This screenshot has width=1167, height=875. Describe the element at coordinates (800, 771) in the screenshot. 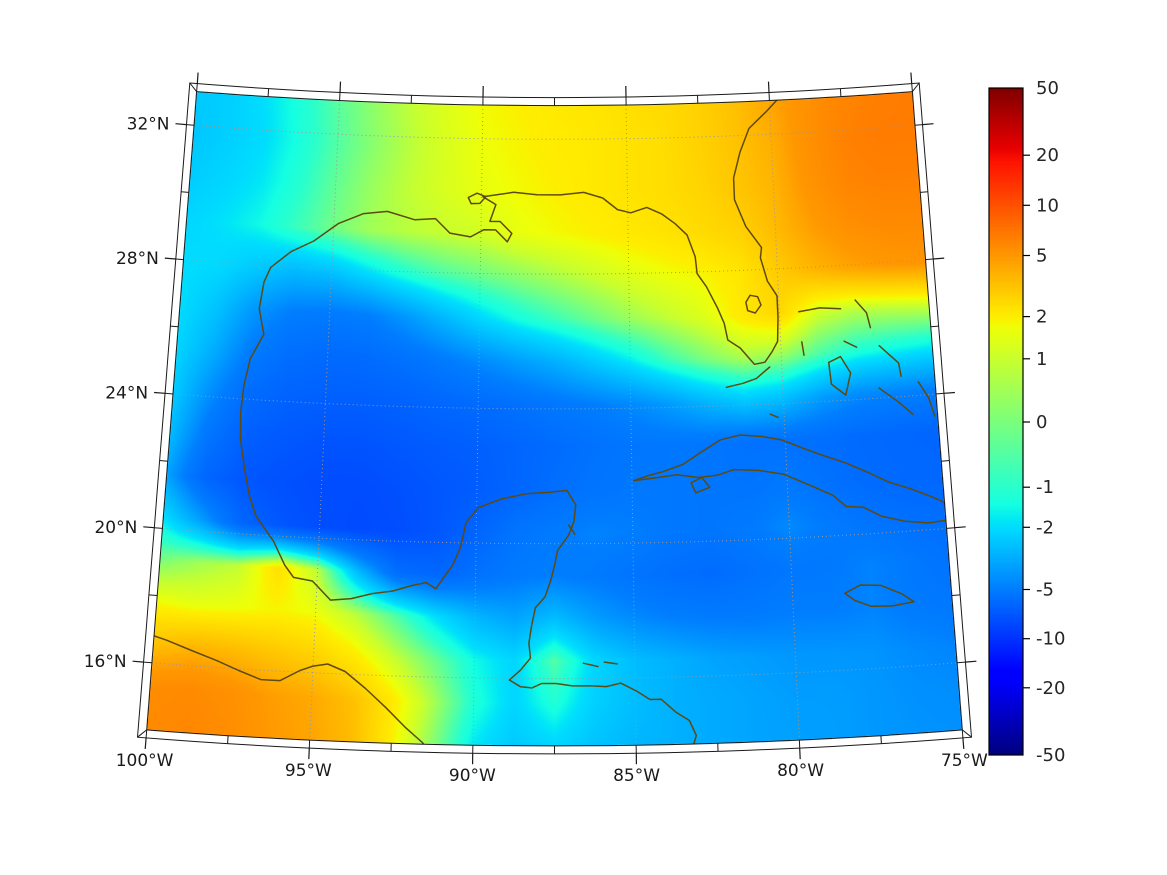

I see `lon-tick-label: 80°W` at that location.